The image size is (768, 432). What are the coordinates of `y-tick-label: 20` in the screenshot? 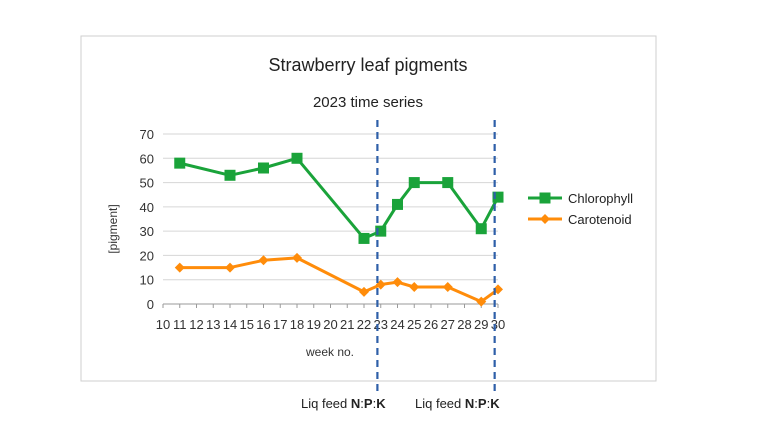 It's located at (147, 255).